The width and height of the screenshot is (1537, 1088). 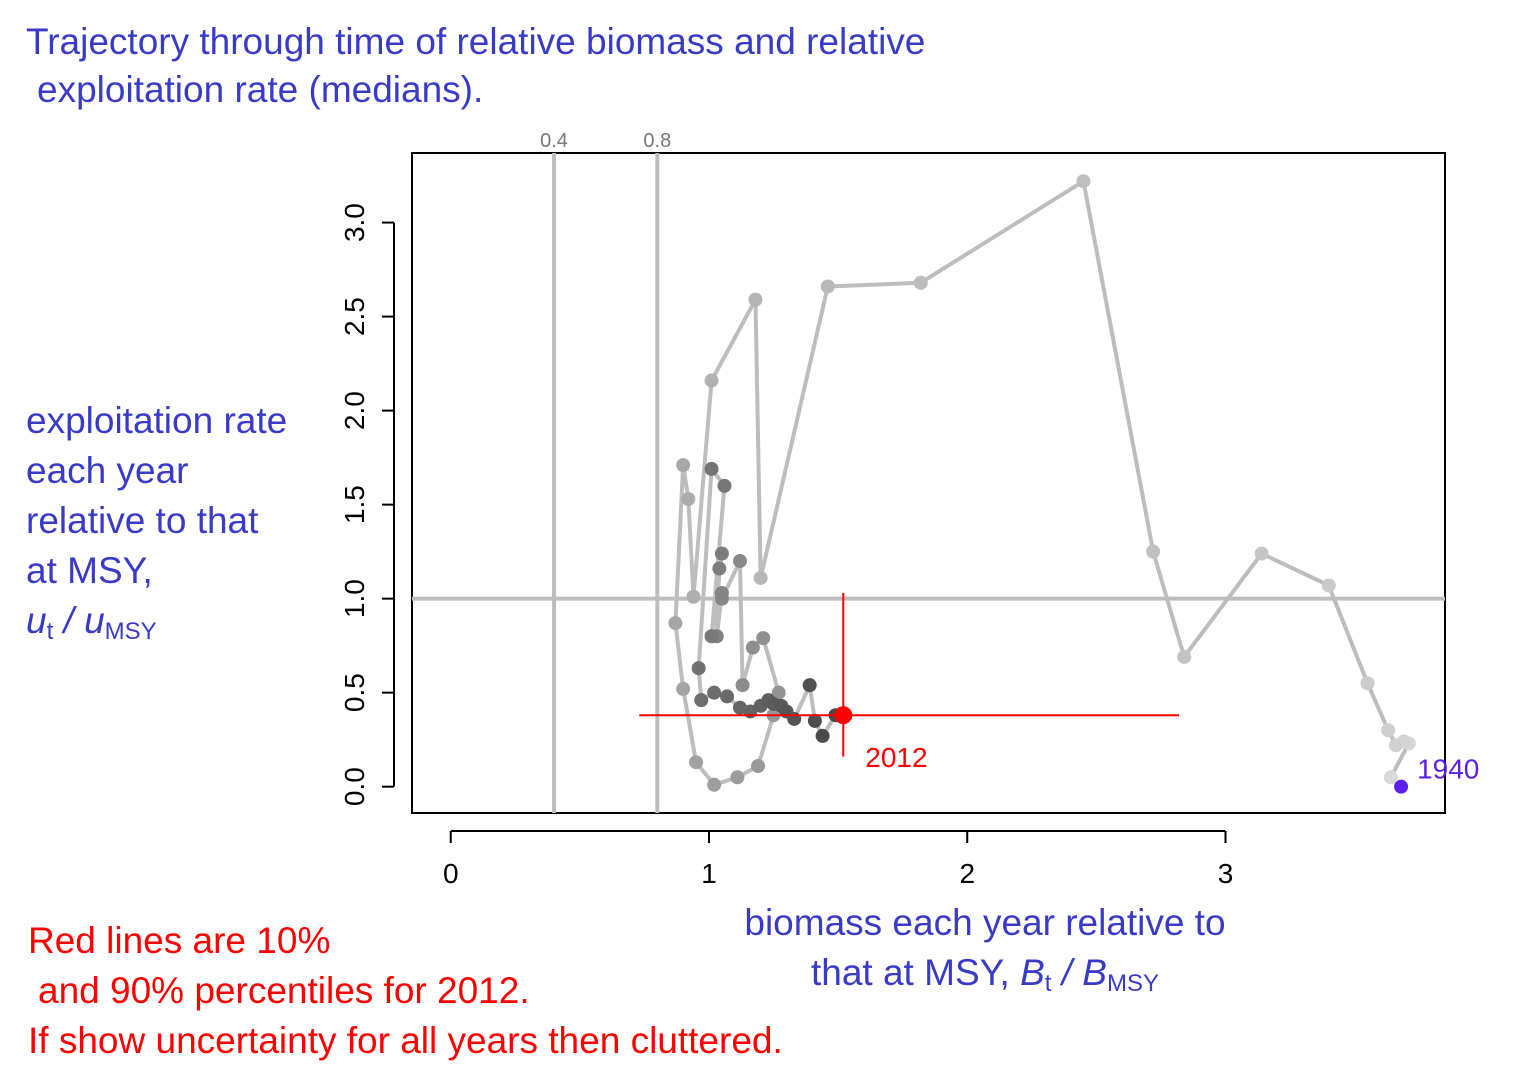 What do you see at coordinates (915, 972) in the screenshot?
I see `xlabel-prefix: that at MSY,` at bounding box center [915, 972].